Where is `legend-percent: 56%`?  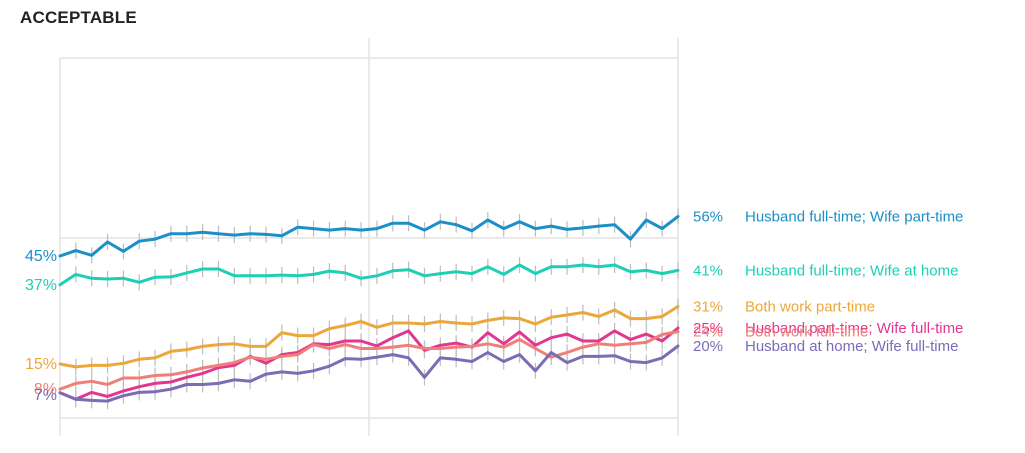 legend-percent: 56% is located at coordinates (708, 216).